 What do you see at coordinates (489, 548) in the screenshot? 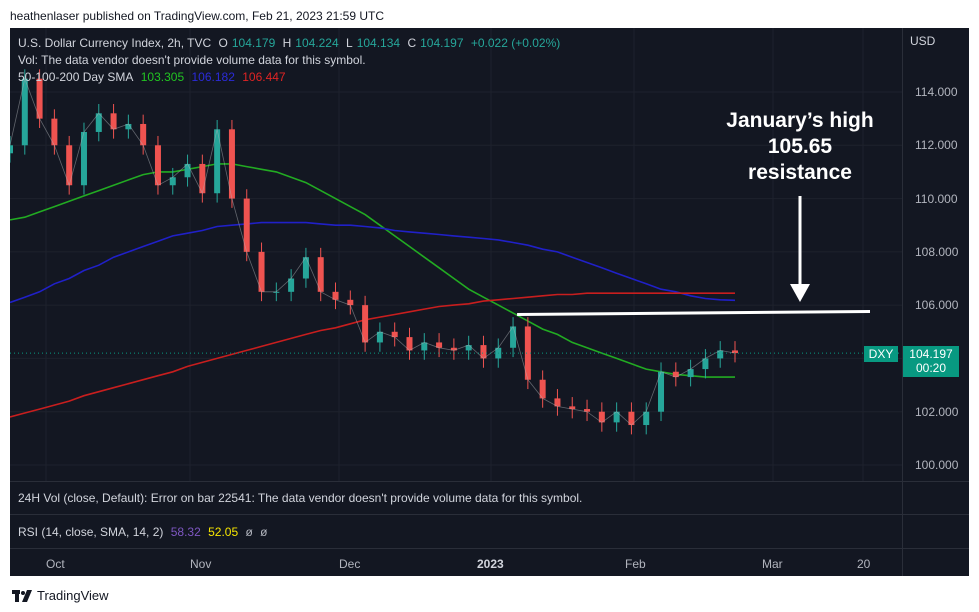
I see `time-axis-divider` at bounding box center [489, 548].